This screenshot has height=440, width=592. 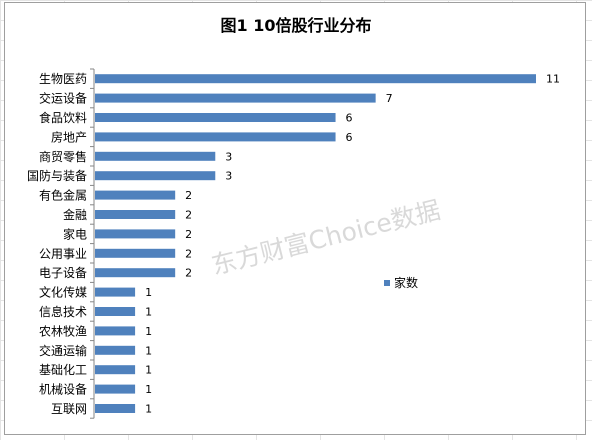 What do you see at coordinates (63, 331) in the screenshot?
I see `category-label: 农林牧渔` at bounding box center [63, 331].